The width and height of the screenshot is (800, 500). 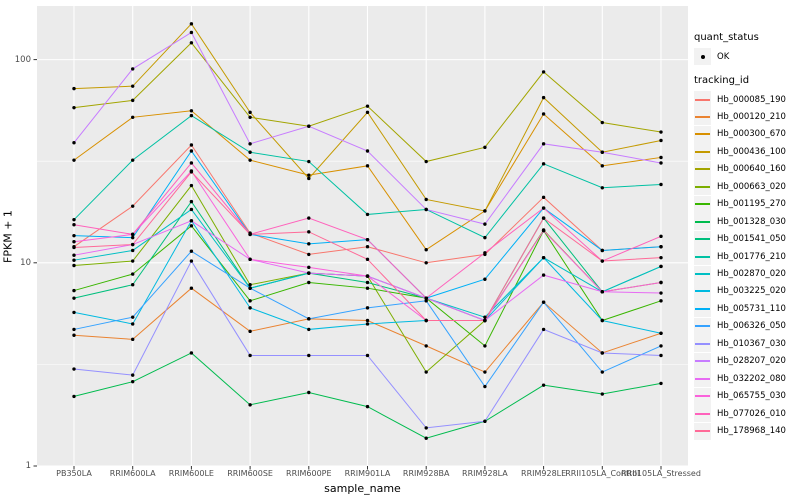 What do you see at coordinates (751, 134) in the screenshot?
I see `legend-item-label: Hb_000300_670` at bounding box center [751, 134].